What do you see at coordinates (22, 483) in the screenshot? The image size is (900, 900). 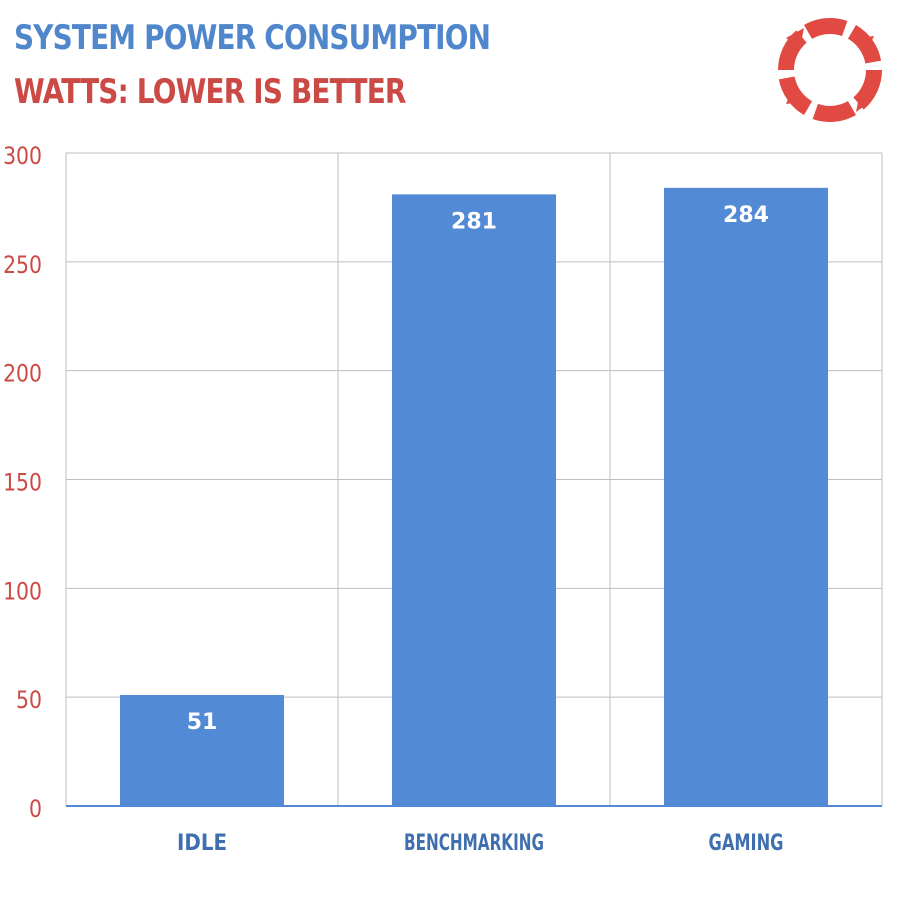 I see `y-tick-label: 150` at bounding box center [22, 483].